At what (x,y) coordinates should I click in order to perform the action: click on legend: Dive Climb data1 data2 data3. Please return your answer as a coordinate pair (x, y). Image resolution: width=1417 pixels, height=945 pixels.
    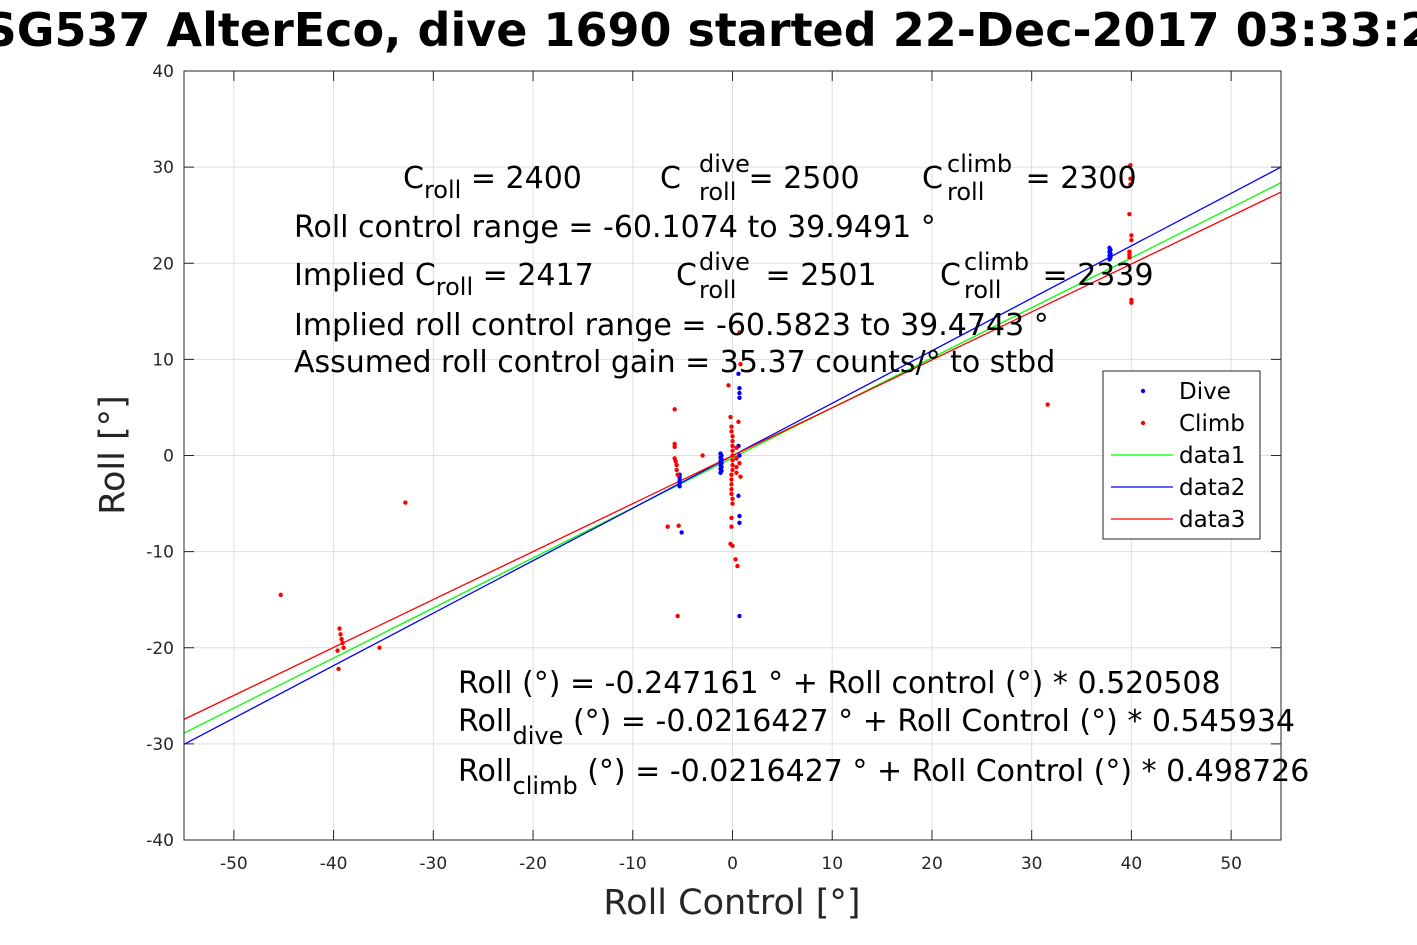
    Looking at the image, I should click on (1181, 455).